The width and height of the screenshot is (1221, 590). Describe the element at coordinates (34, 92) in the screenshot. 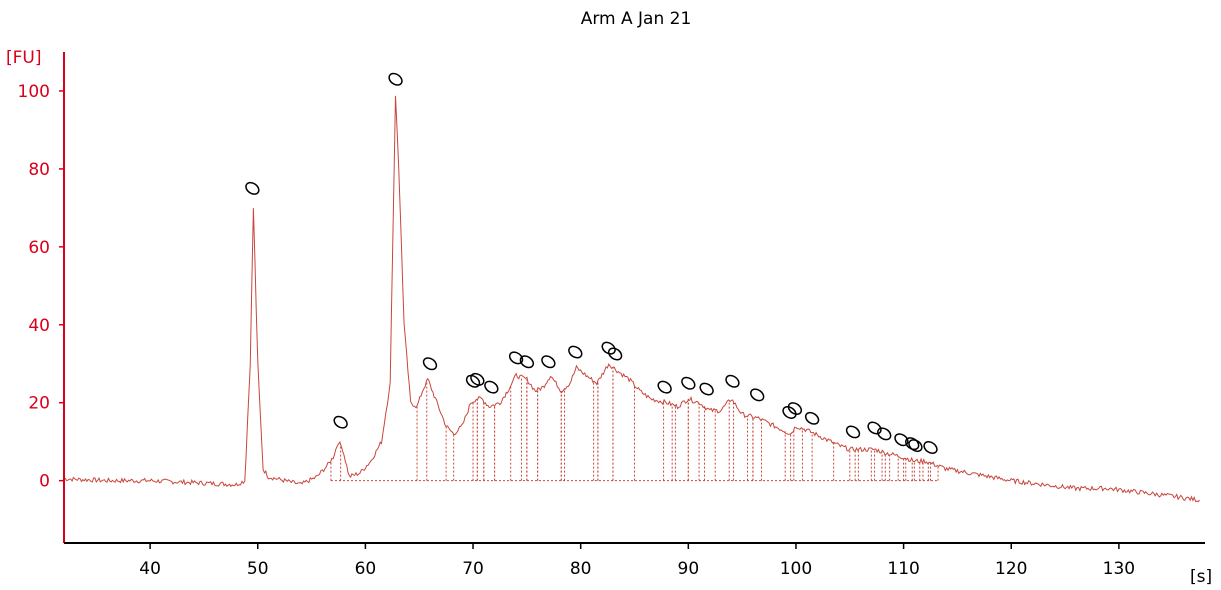

I see `y-tick-label: 100` at that location.